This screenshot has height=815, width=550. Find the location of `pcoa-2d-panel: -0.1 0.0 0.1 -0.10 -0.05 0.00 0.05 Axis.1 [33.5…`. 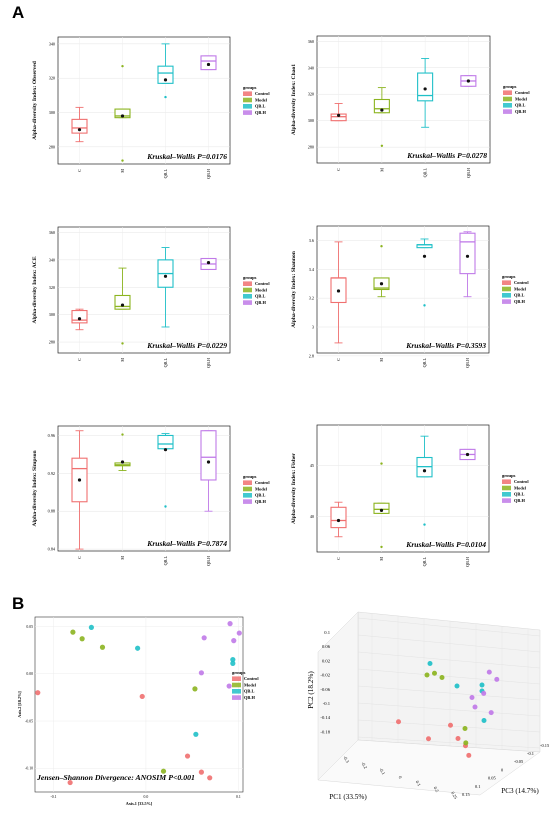

pcoa-2d-panel: -0.1 0.0 0.1 -0.10 -0.05 0.00 0.05 Axis.1 [33.5… is located at coordinates (138, 711).